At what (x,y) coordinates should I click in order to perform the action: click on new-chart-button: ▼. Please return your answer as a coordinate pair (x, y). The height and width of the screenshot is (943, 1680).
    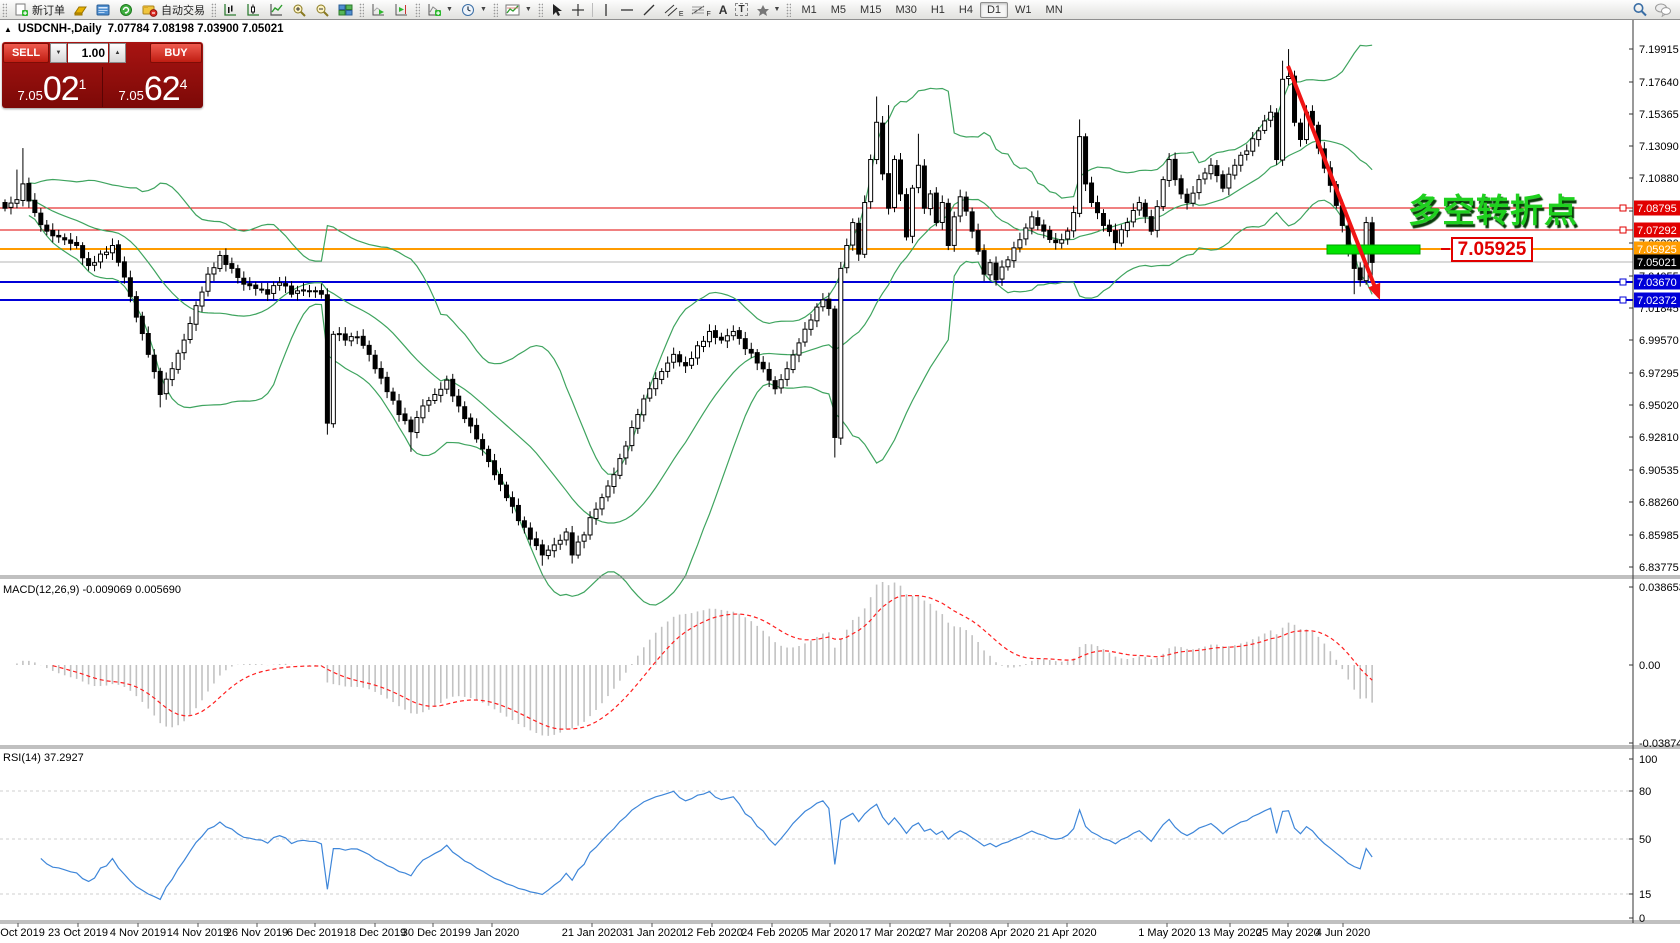
    Looking at the image, I should click on (440, 9).